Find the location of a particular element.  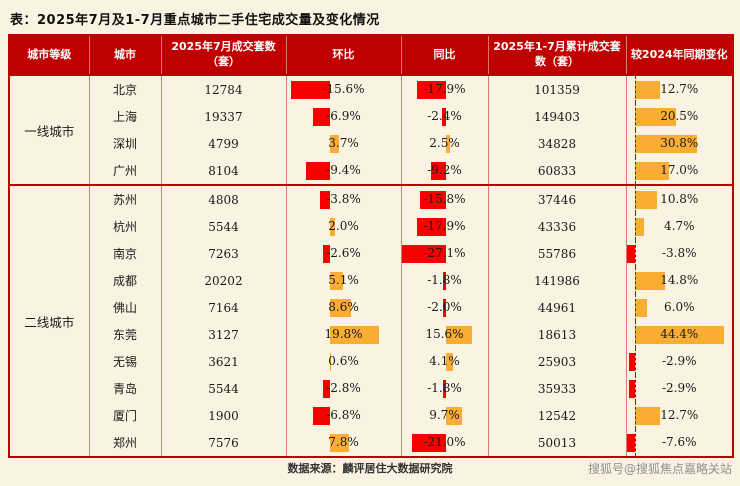

mom-bar-cell: 19.8% is located at coordinates (344, 334).